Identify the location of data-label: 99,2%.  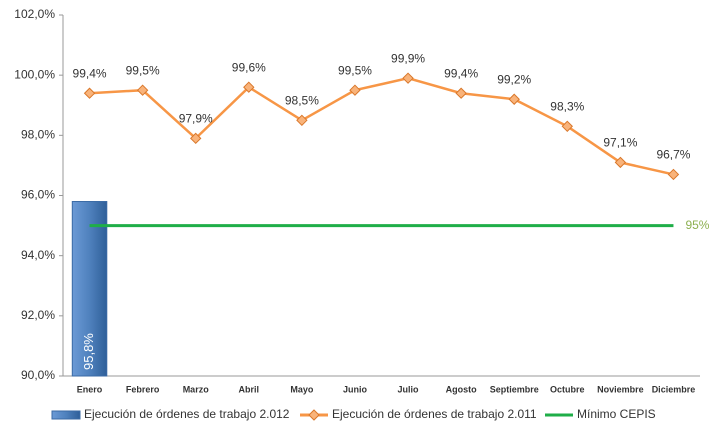
(514, 79).